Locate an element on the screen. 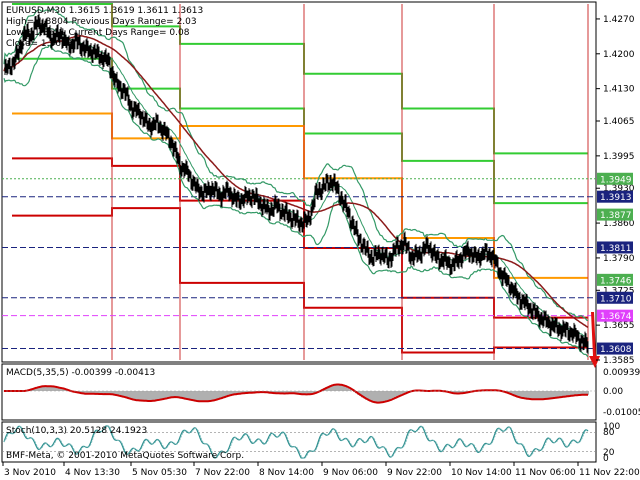  level-tag-label: 1.3913 is located at coordinates (616, 198).